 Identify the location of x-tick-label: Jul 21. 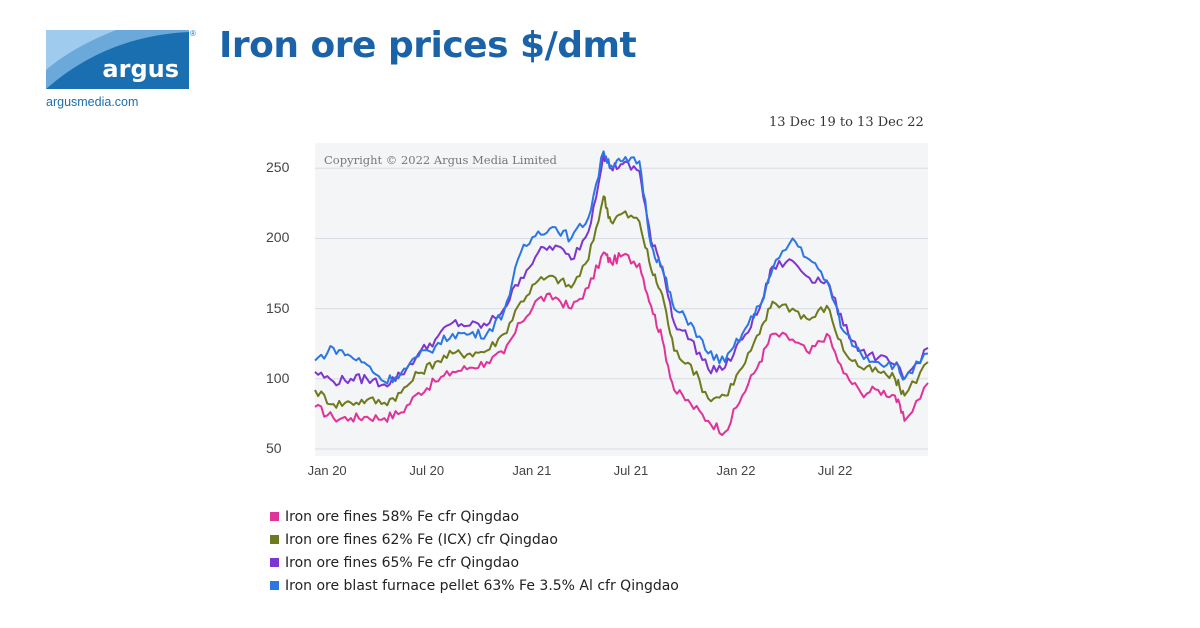
(631, 470).